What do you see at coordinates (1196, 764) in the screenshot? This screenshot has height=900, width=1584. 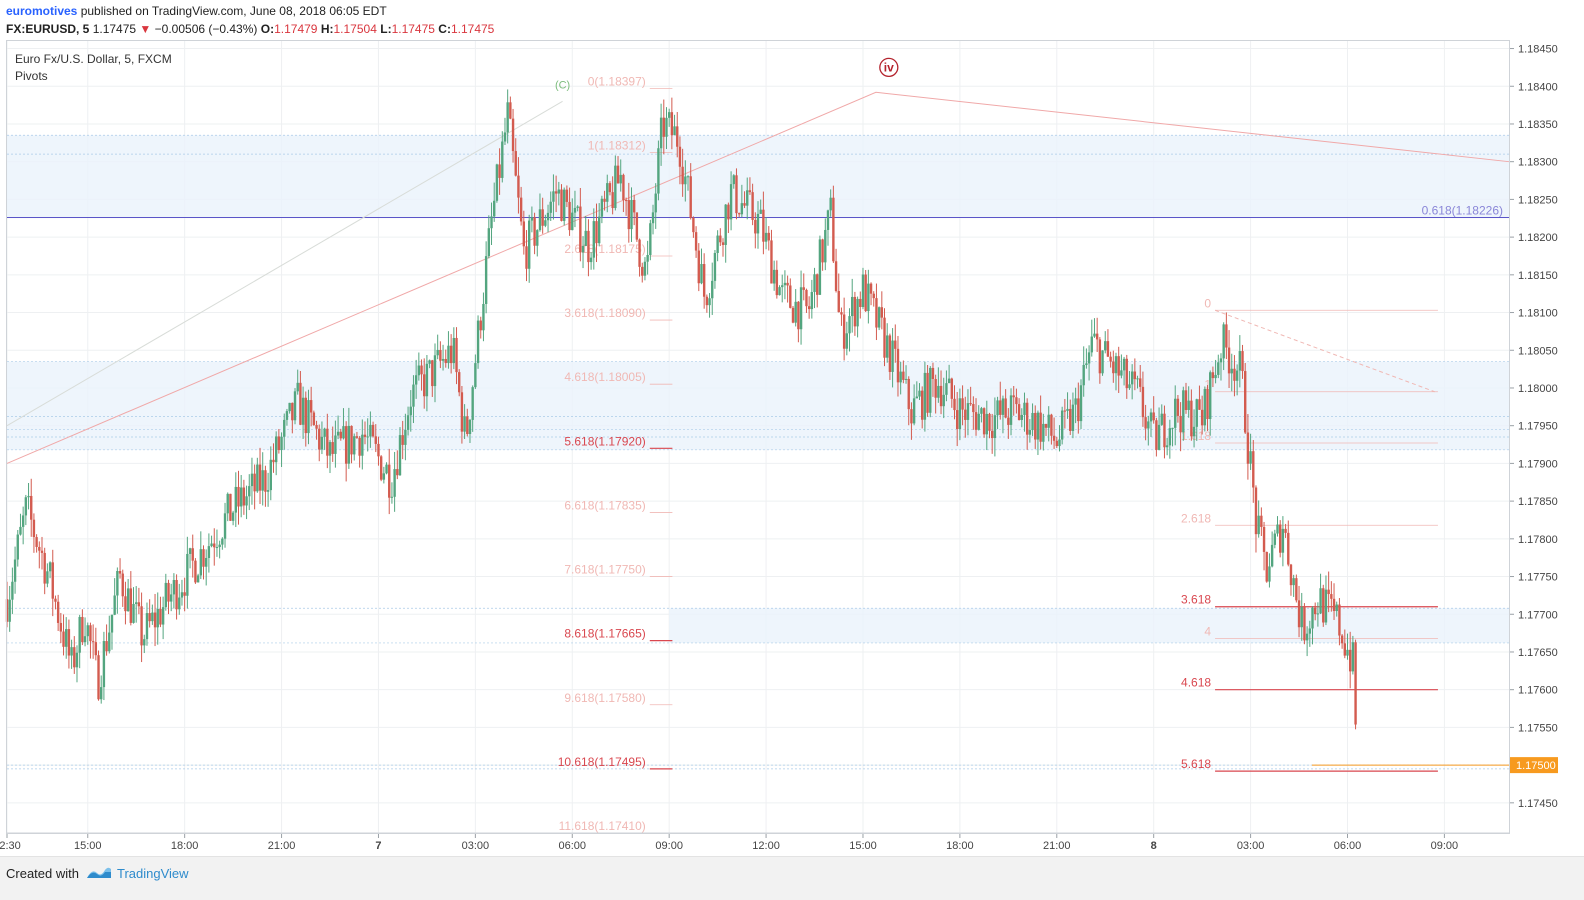 I see `fib-right-label: 5.618` at bounding box center [1196, 764].